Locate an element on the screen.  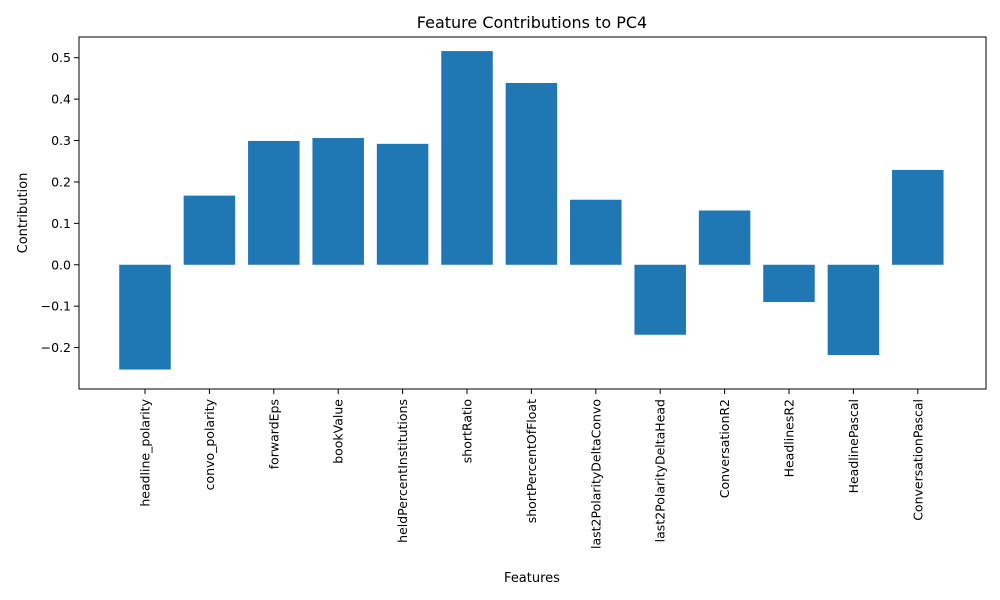
bar-convo_polarity is located at coordinates (209, 230).